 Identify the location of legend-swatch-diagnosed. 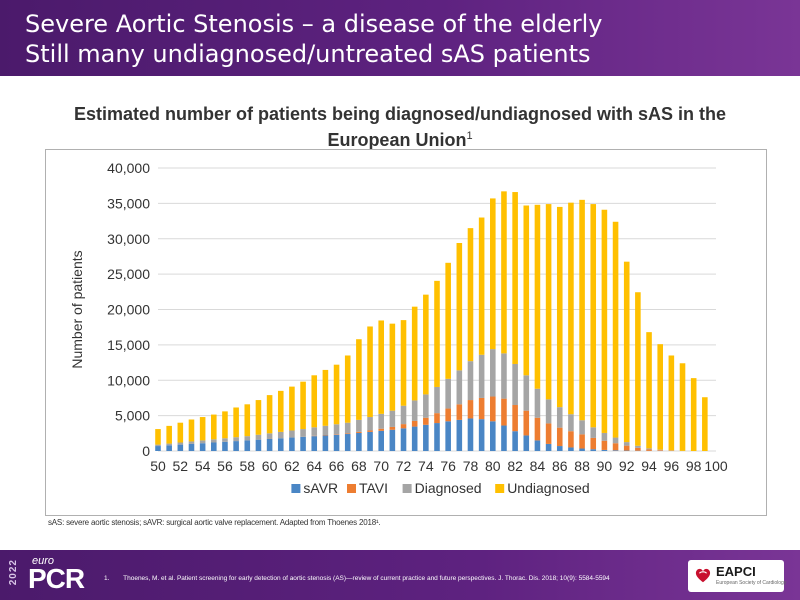
(407, 488).